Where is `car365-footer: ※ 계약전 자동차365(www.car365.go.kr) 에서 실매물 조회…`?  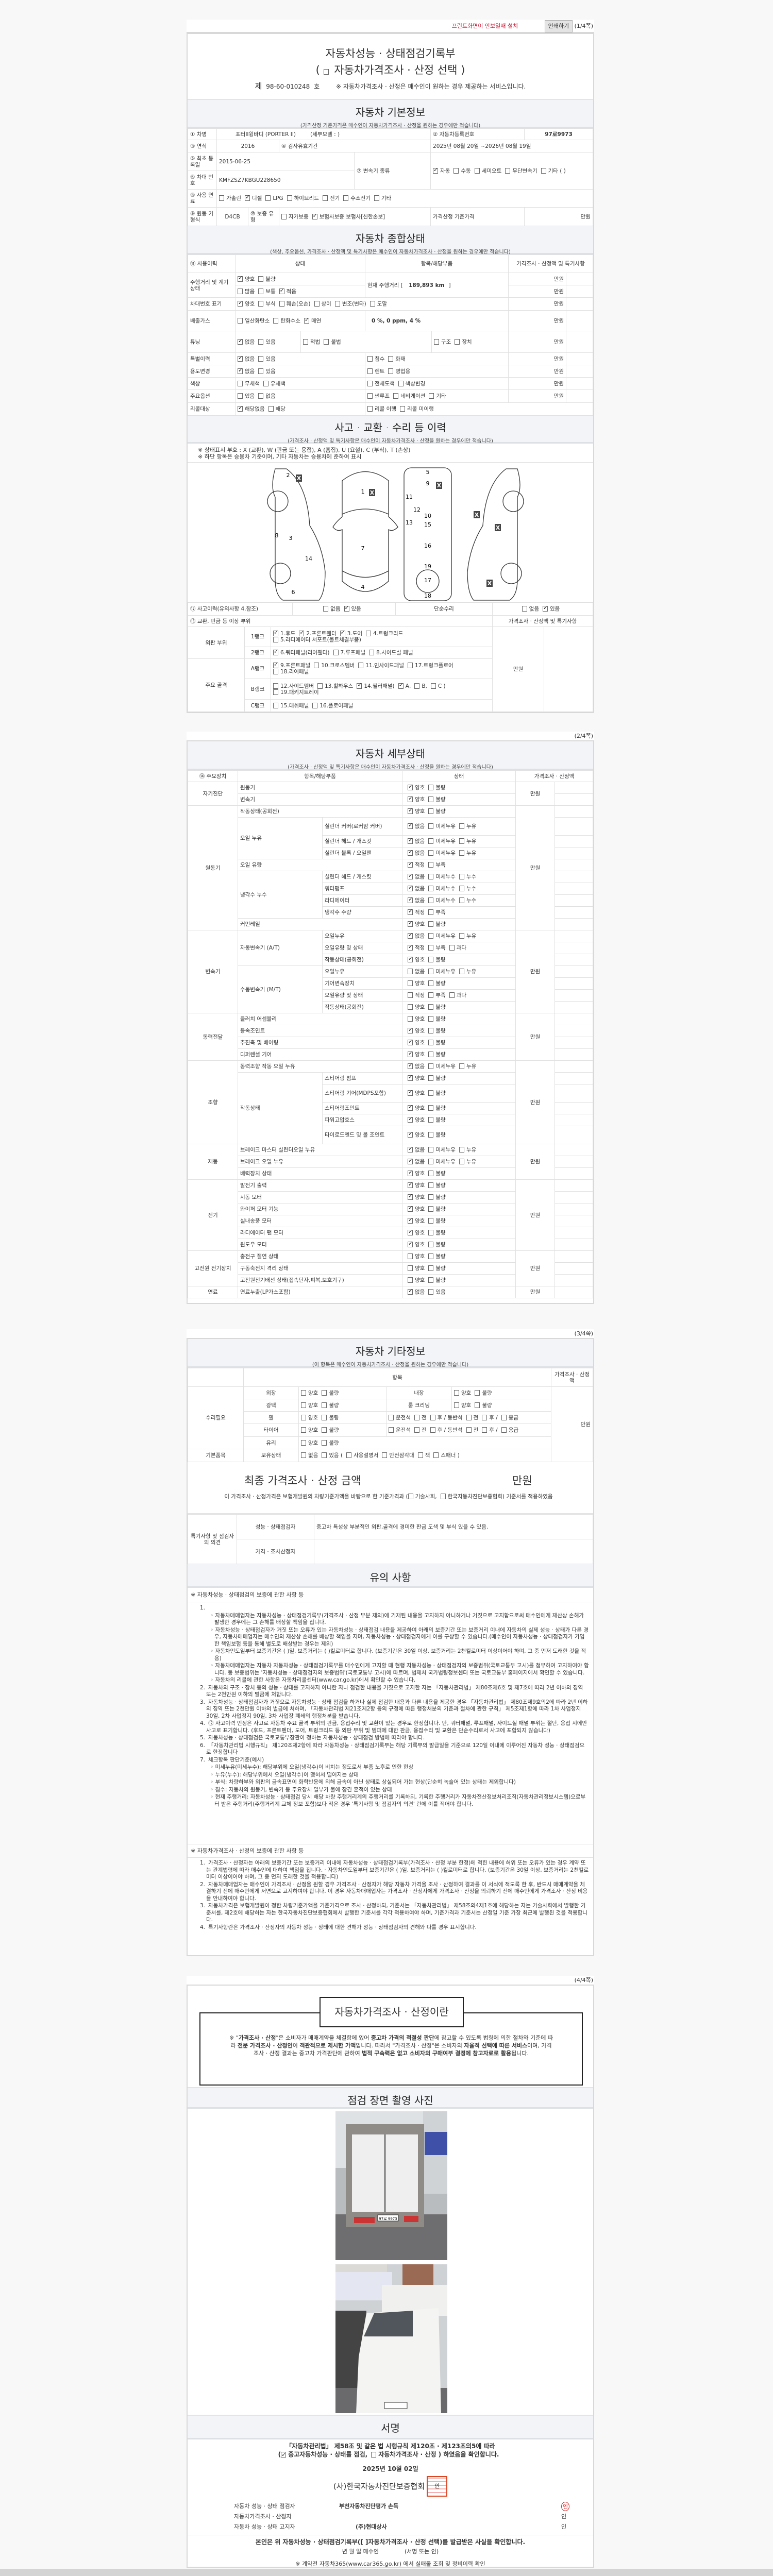 car365-footer: ※ 계약전 자동차365(www.car365.go.kr) 에서 실매물 조회… is located at coordinates (390, 2564).